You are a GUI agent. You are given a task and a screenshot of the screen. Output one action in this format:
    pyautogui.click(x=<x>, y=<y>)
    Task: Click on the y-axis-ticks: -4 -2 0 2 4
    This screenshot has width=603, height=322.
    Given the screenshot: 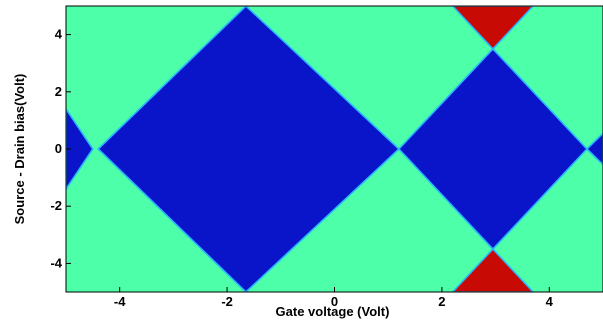 What is the action you would take?
    pyautogui.click(x=60, y=148)
    